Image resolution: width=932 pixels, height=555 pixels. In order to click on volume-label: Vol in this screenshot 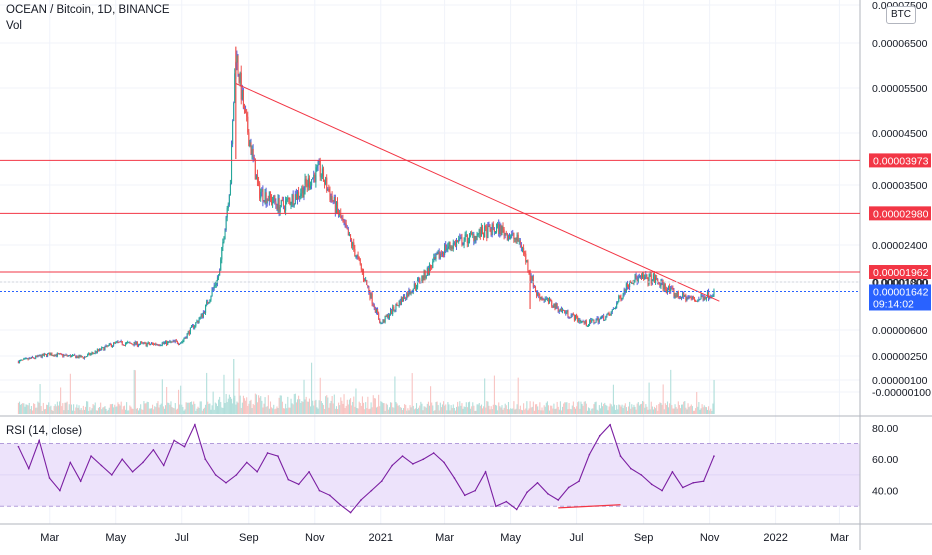, I will do `click(14, 26)`.